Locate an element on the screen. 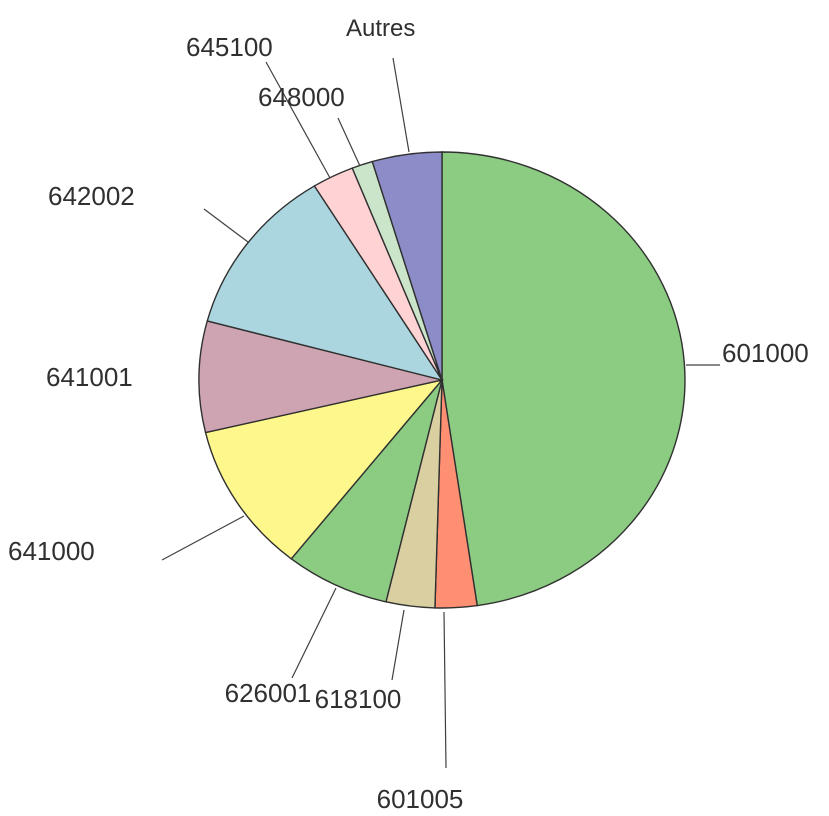  slice-label-626001: 626001 is located at coordinates (268, 693).